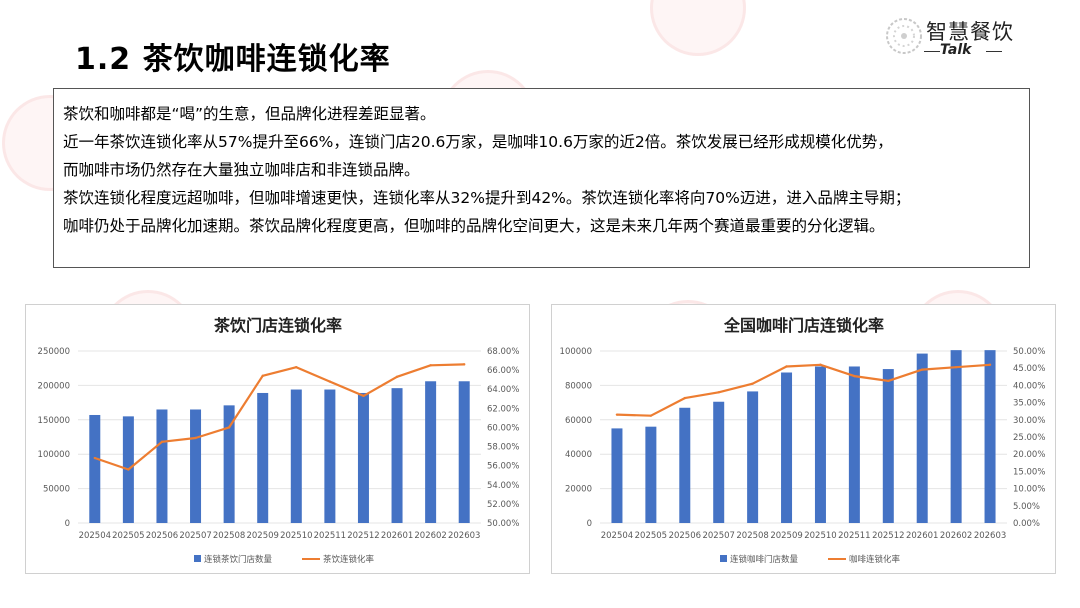 This screenshot has width=1080, height=608. What do you see at coordinates (503, 524) in the screenshot?
I see `y-right-tick-label: 50.00%` at bounding box center [503, 524].